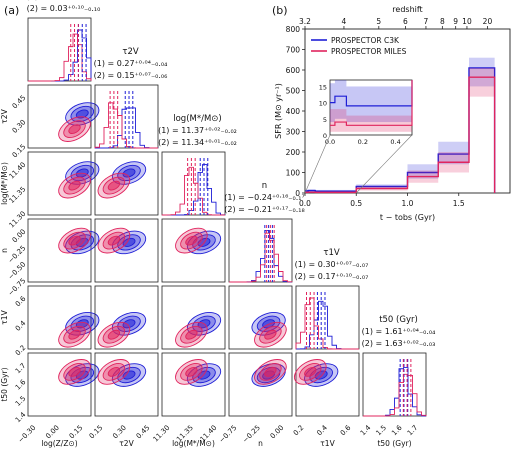 Image resolution: width=520 pixels, height=459 pixels. I want to click on param-result2-3: (2) = −0.21⁺⁰·¹⁷₋₀.₁₈, so click(264, 209).